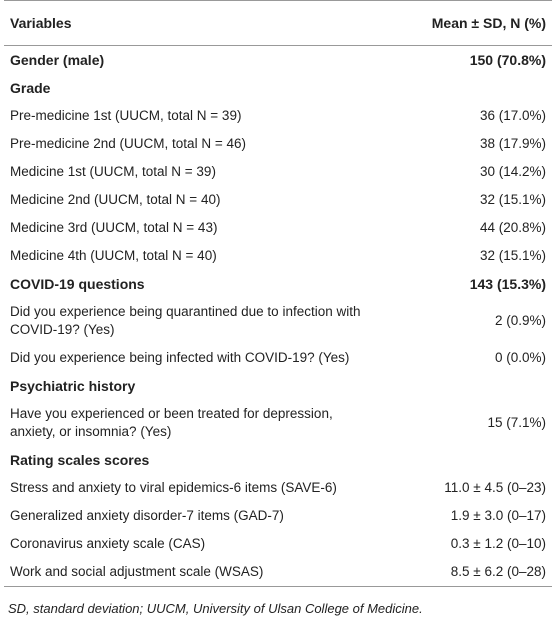 The image size is (556, 630). Describe the element at coordinates (77, 284) in the screenshot. I see `table-cell: COVID-19 questions` at that location.